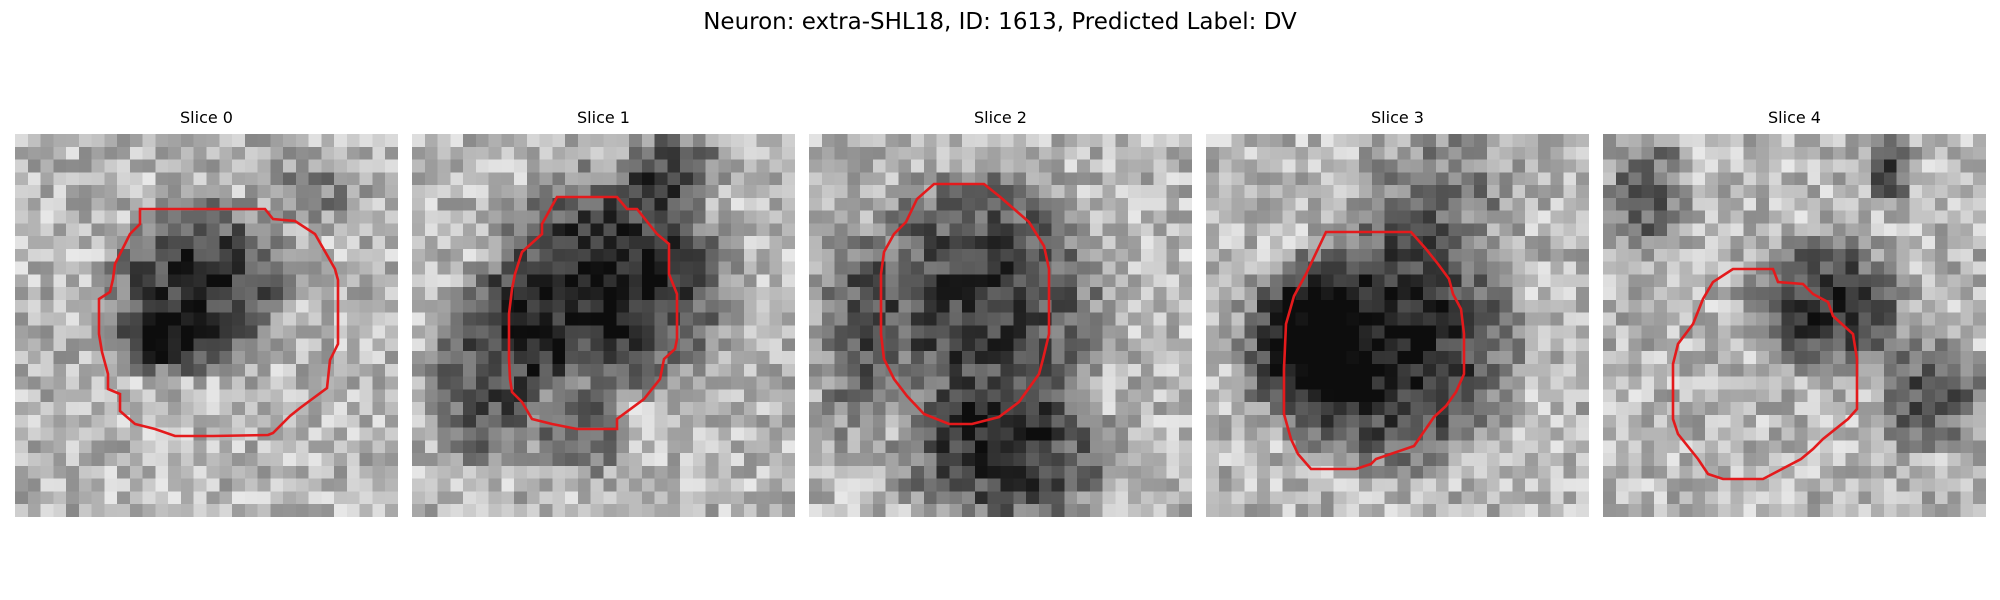 The height and width of the screenshot is (600, 2000). What do you see at coordinates (206, 117) in the screenshot?
I see `slice-title-0: Slice 0` at bounding box center [206, 117].